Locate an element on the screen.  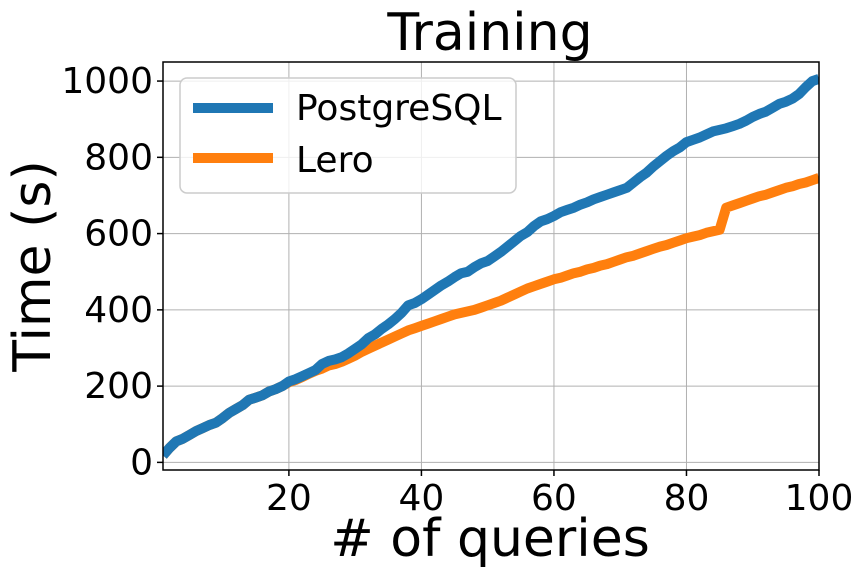
legend: PostgreSQL Lero is located at coordinates (348, 135).